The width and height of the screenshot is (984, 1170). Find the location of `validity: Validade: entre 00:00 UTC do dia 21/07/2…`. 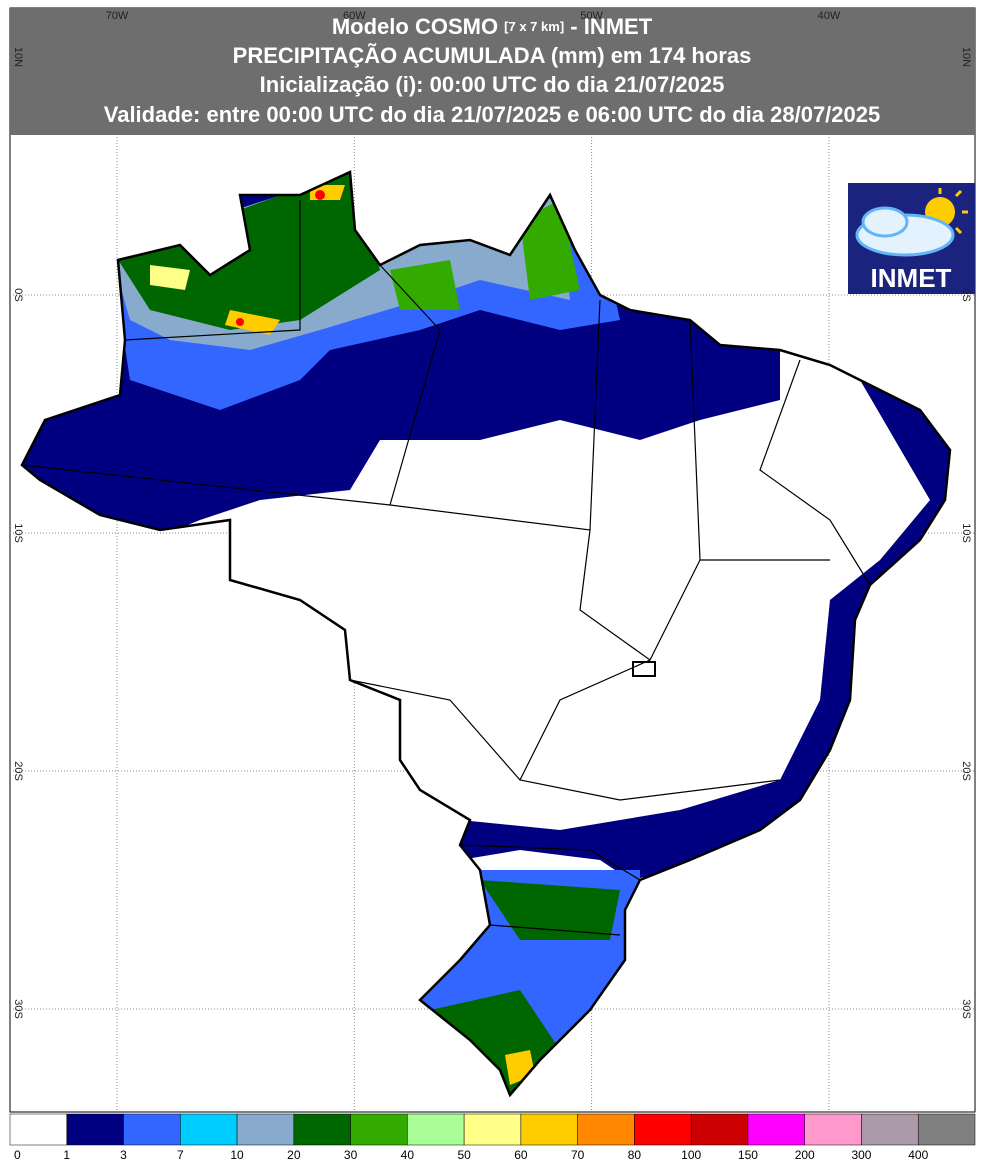

validity: Validade: entre 00:00 UTC do dia 21/07/2… is located at coordinates (492, 114).